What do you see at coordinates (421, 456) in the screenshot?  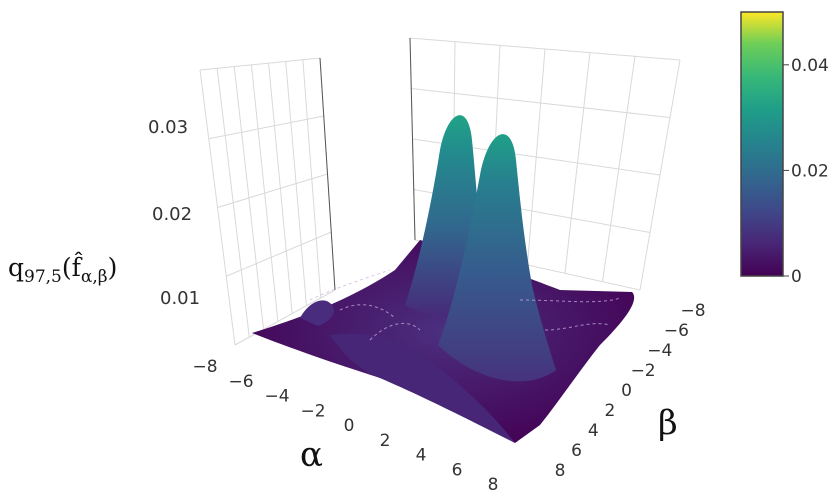 I see `x-tick-label: 4` at bounding box center [421, 456].